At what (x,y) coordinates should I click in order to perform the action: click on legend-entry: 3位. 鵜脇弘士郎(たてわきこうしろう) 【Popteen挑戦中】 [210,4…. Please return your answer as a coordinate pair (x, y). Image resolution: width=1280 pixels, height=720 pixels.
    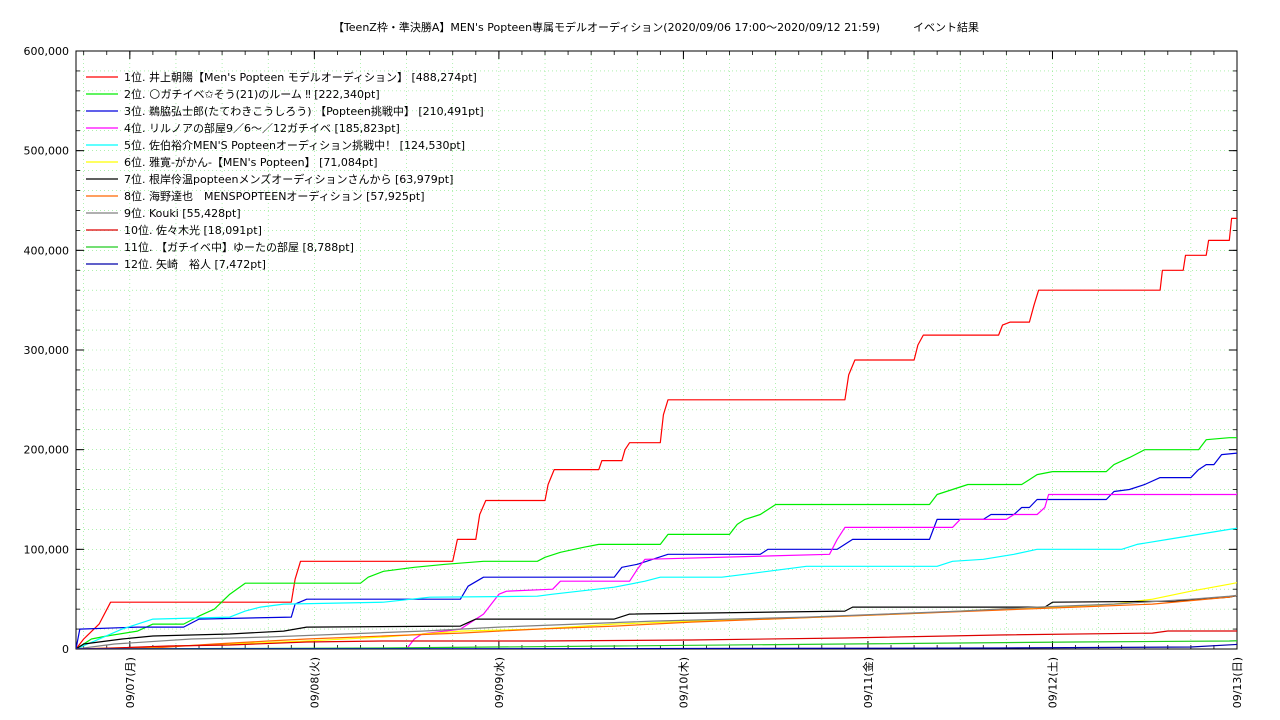
    Looking at the image, I should click on (304, 111).